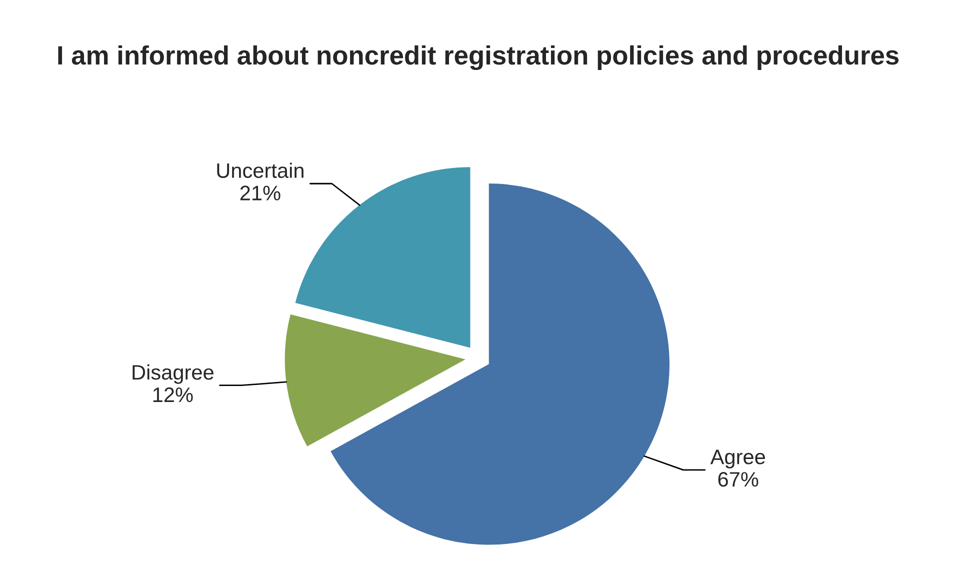  What do you see at coordinates (738, 479) in the screenshot?
I see `data-label: 67%` at bounding box center [738, 479].